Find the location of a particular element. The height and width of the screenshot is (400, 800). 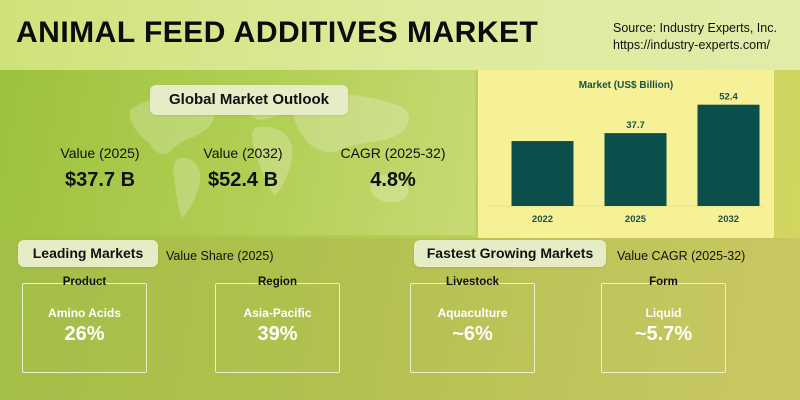

leading-markets-subheading: Value Share (2025) is located at coordinates (220, 256).